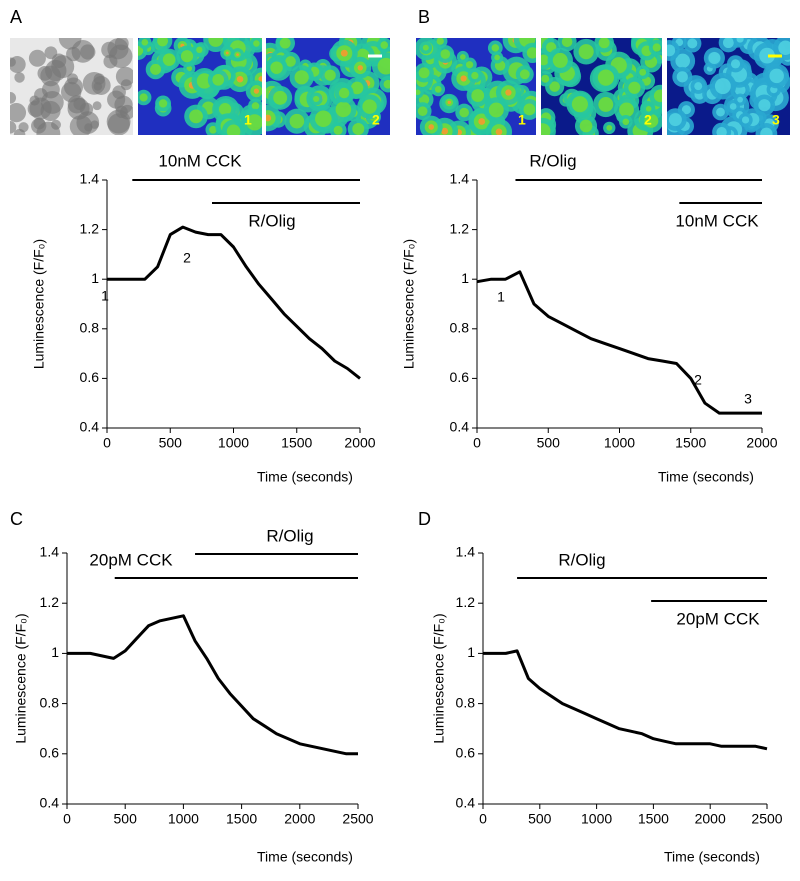 Image resolution: width=800 pixels, height=881 pixels. Describe the element at coordinates (50, 602) in the screenshot. I see `y-tick-label: 1.2` at that location.